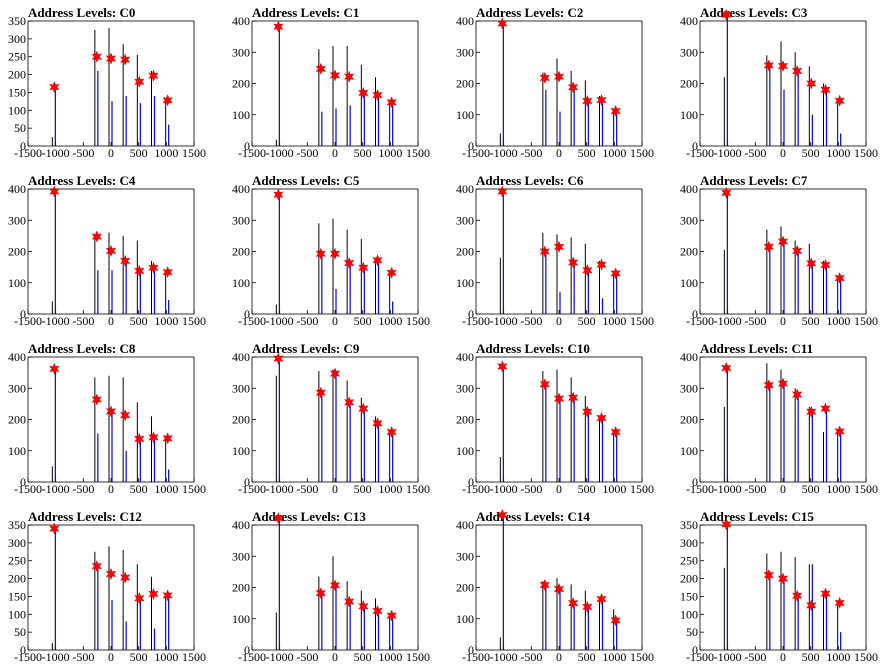 This screenshot has height=672, width=896. I want to click on chart-title: Address Levels: C7, so click(754, 180).